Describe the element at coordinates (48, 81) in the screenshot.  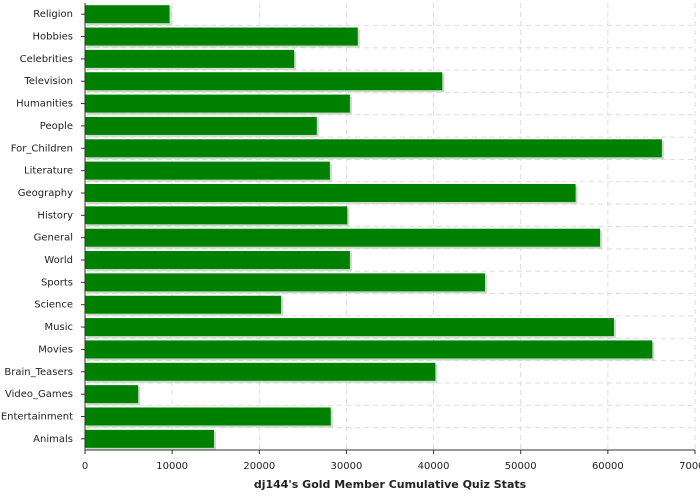
I see `y-tick-label: Television` at that location.